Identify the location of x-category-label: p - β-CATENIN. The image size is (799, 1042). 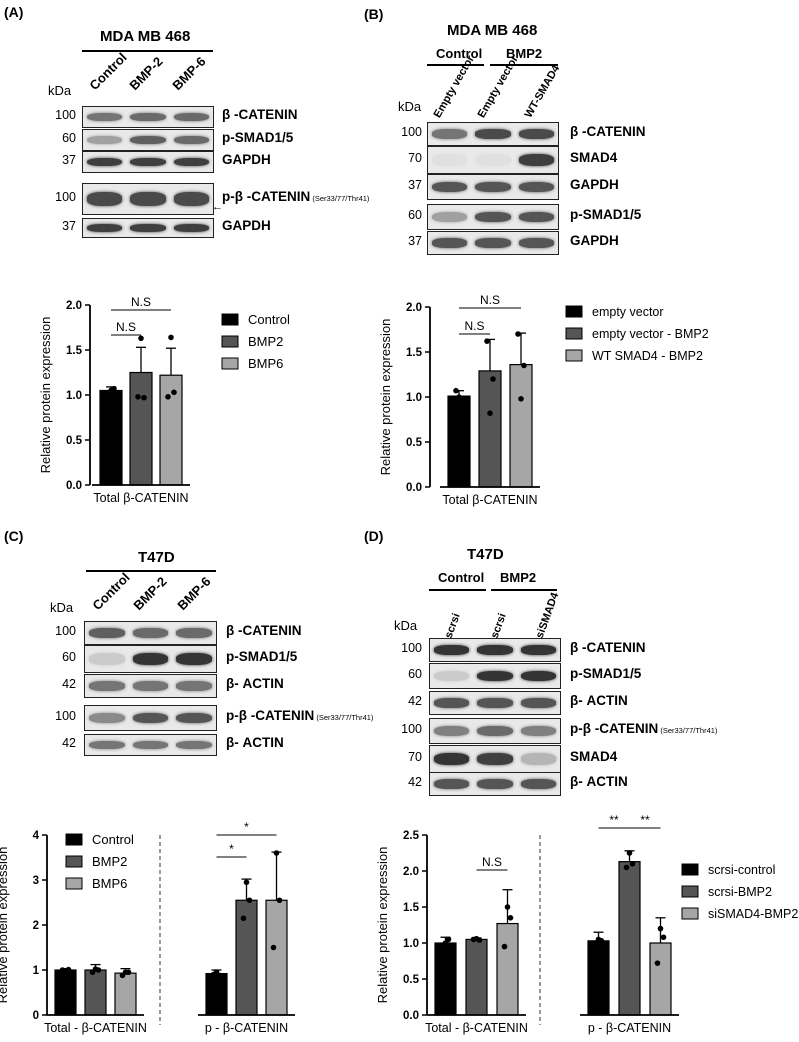
(246, 1028).